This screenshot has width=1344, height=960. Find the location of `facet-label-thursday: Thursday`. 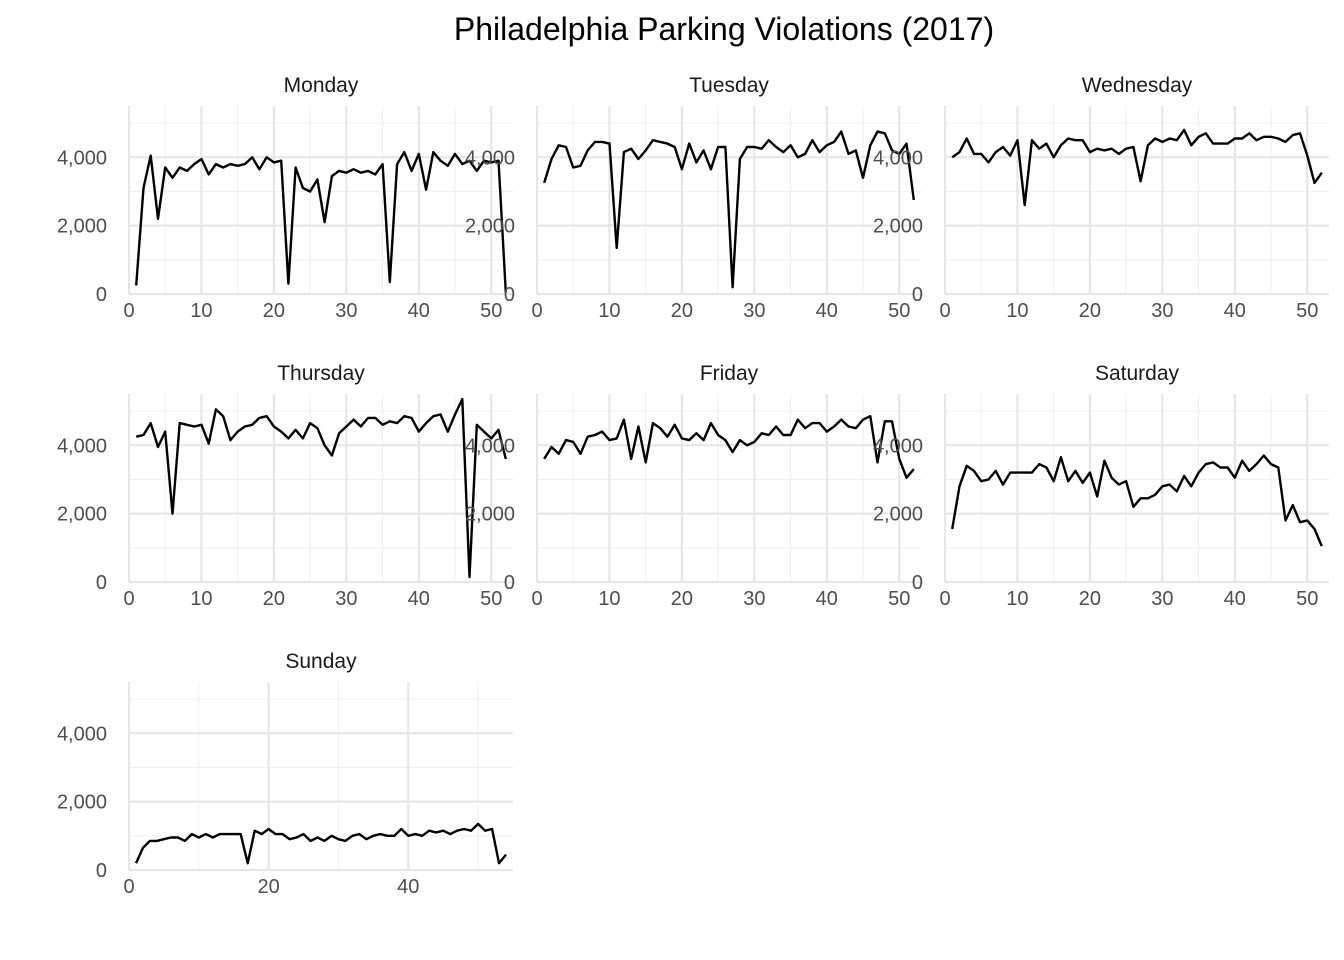

facet-label-thursday: Thursday is located at coordinates (321, 373).